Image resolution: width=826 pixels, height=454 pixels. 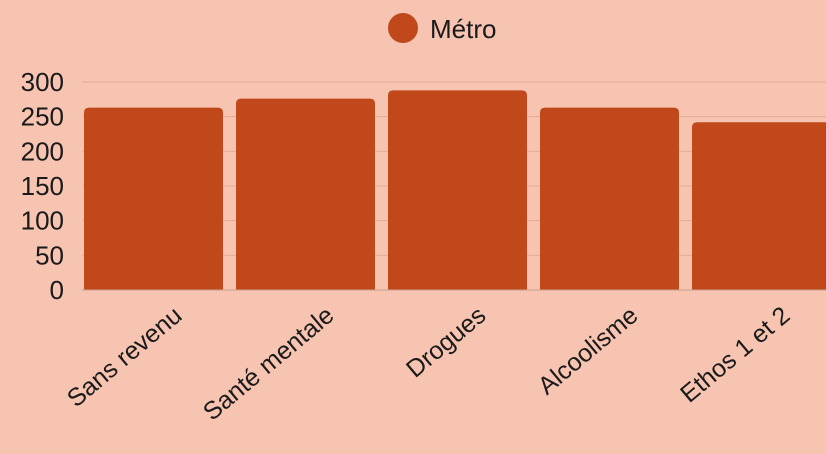 What do you see at coordinates (57, 290) in the screenshot?
I see `y-tick-label: 0` at bounding box center [57, 290].